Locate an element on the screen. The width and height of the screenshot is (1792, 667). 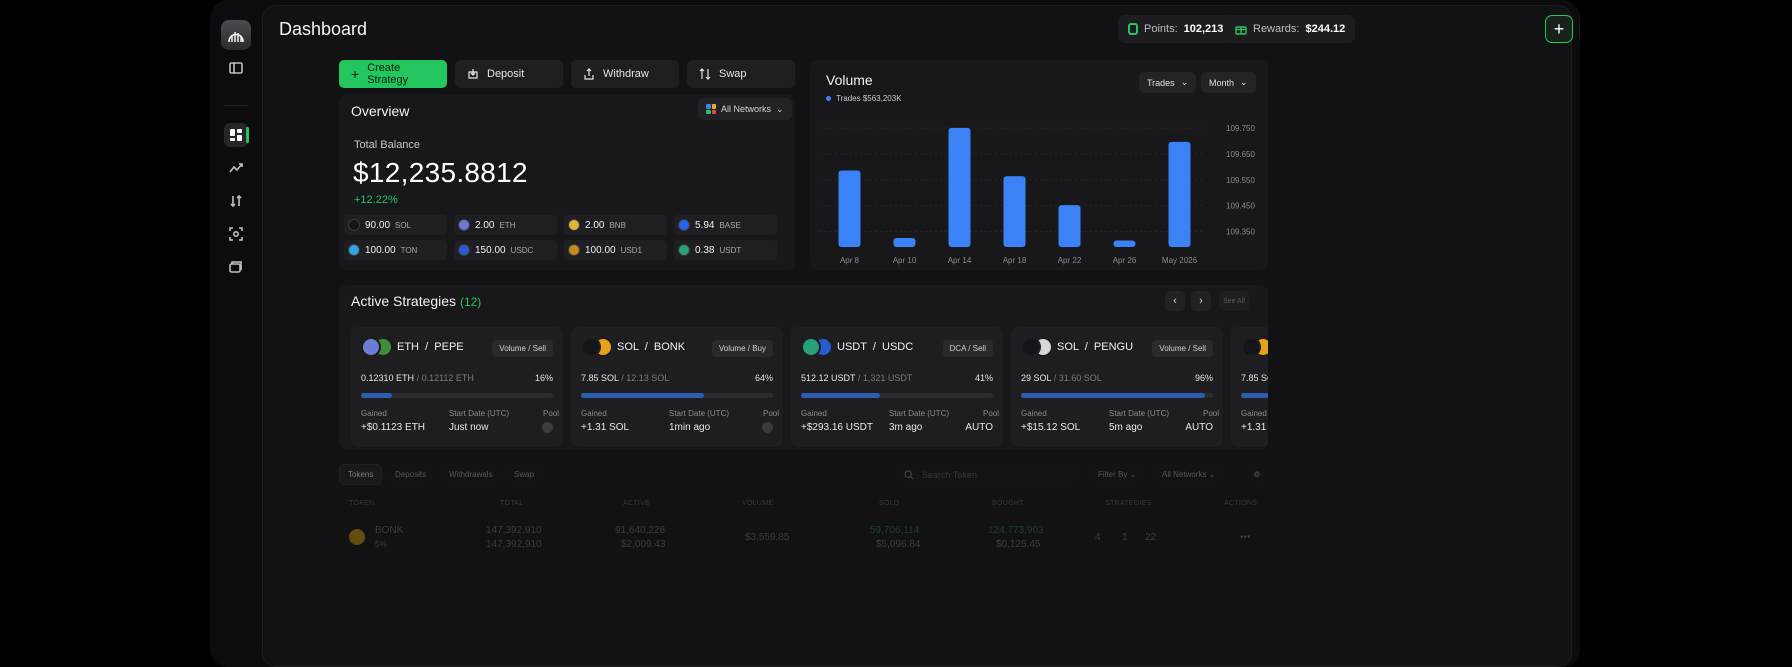
strategy-type-badge: Volume / Sell is located at coordinates (1182, 348).